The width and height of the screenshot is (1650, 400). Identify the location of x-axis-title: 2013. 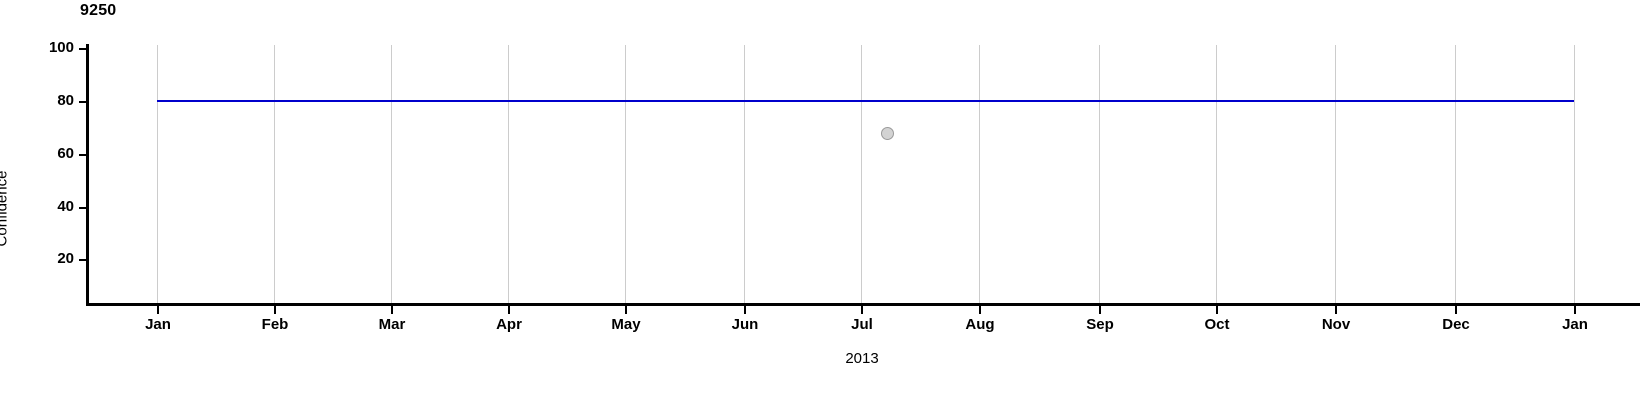
(862, 358).